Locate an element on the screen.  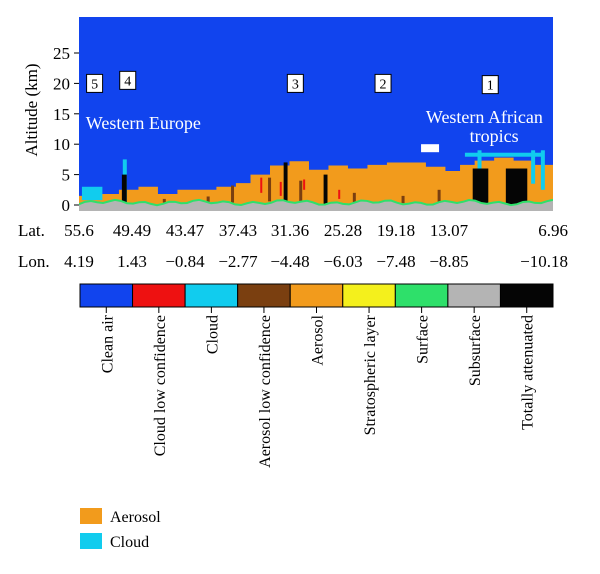
numbered-box-label: 3 is located at coordinates (295, 84).